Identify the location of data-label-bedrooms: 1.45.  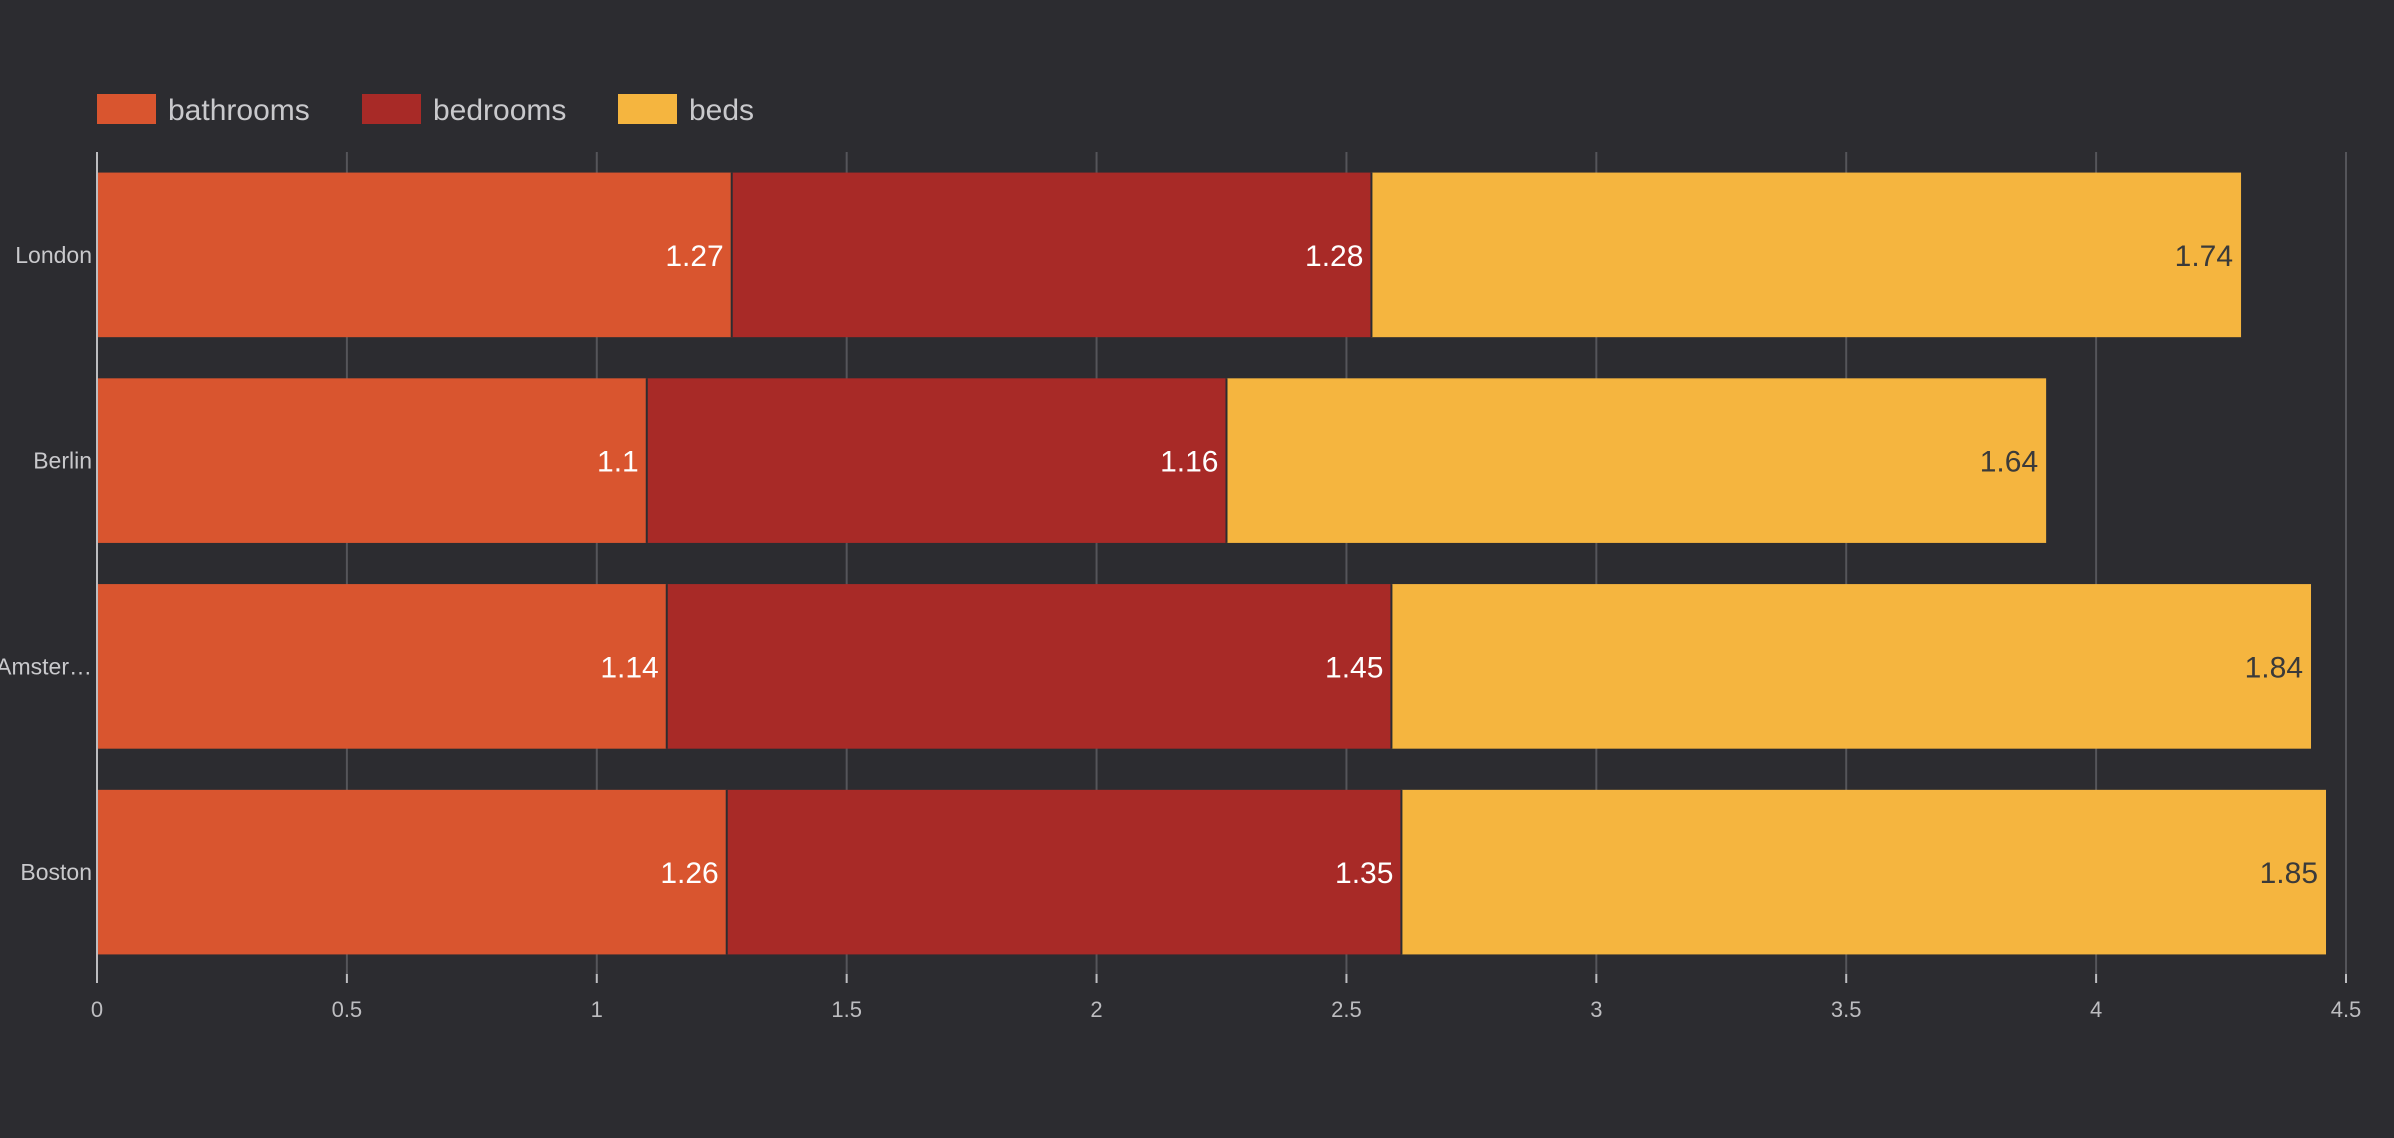
(1354, 667).